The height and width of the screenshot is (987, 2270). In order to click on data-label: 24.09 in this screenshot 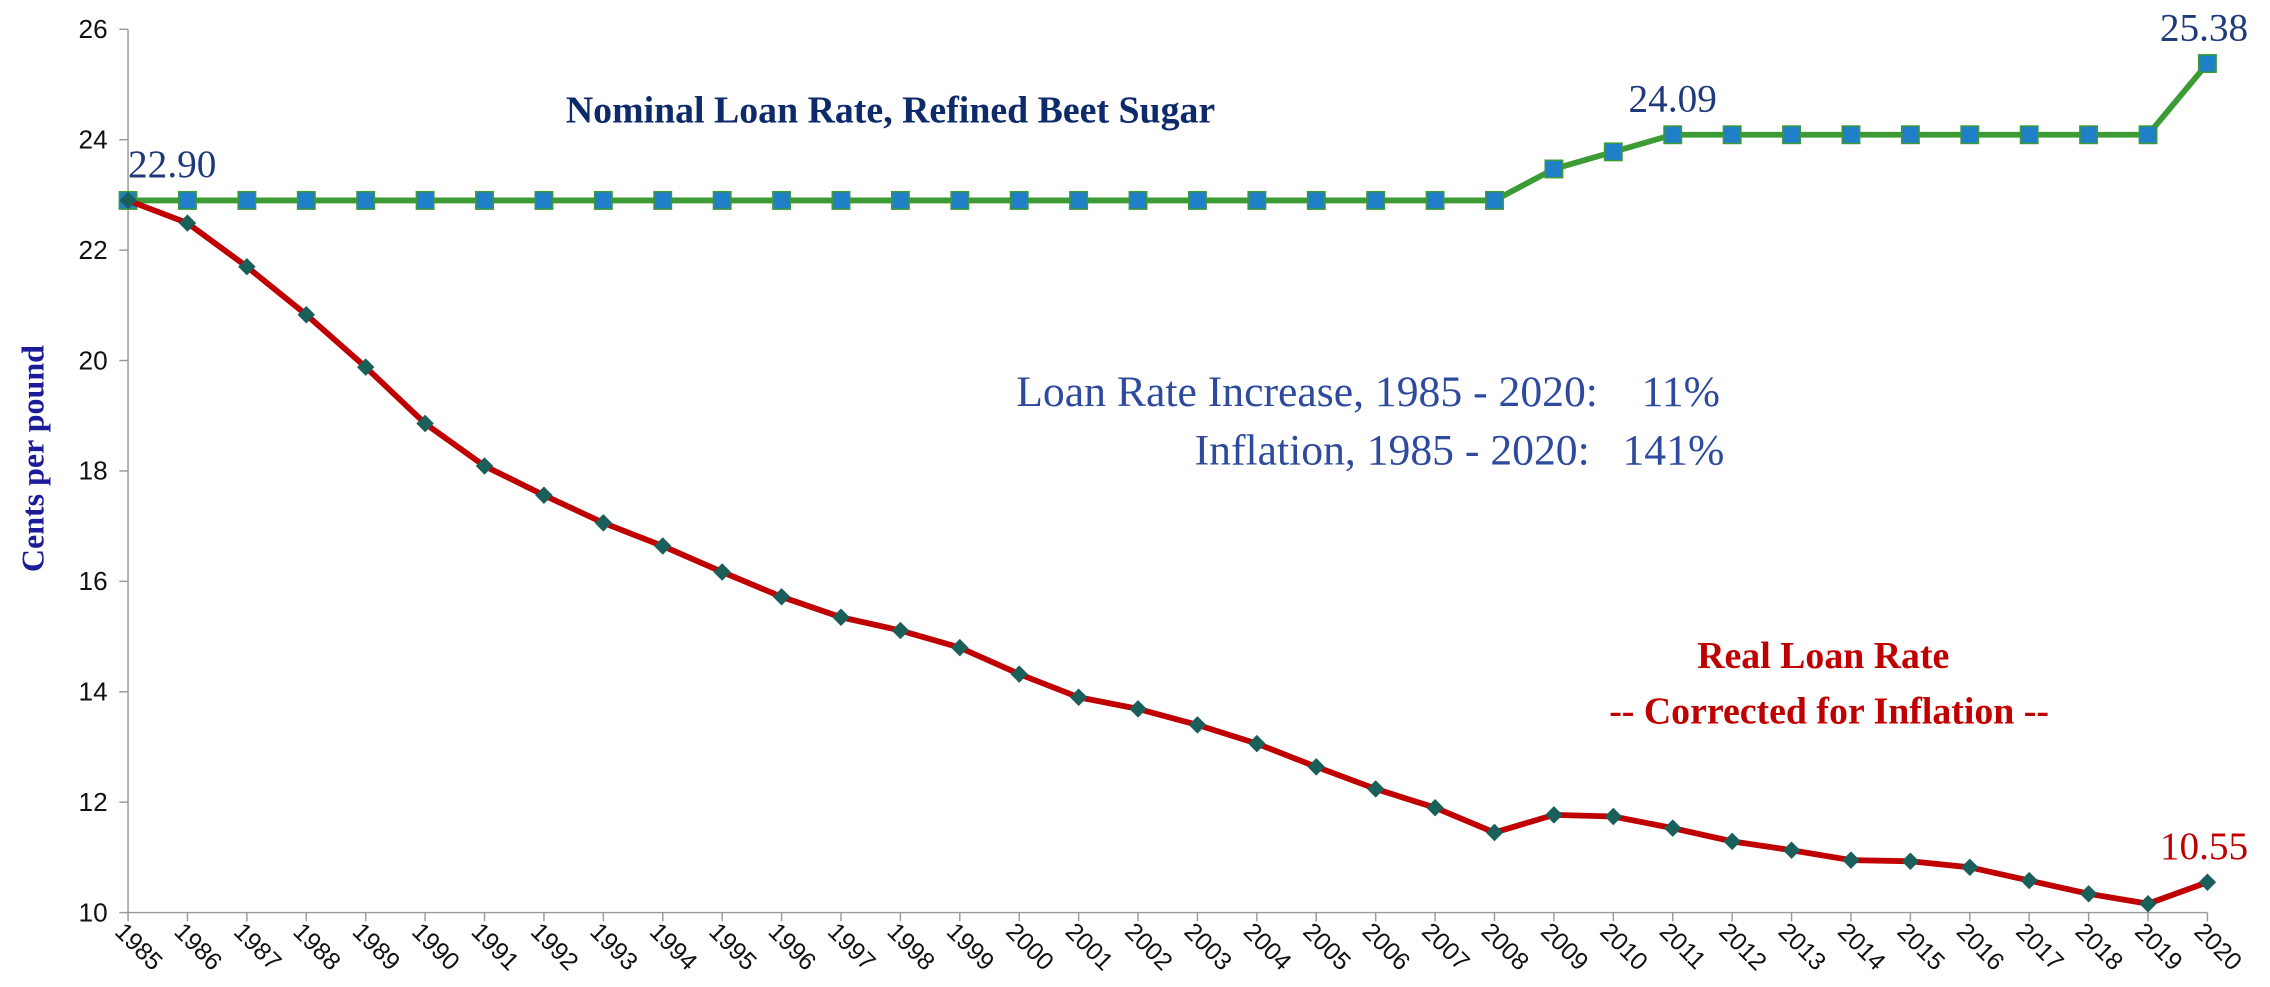, I will do `click(1673, 98)`.